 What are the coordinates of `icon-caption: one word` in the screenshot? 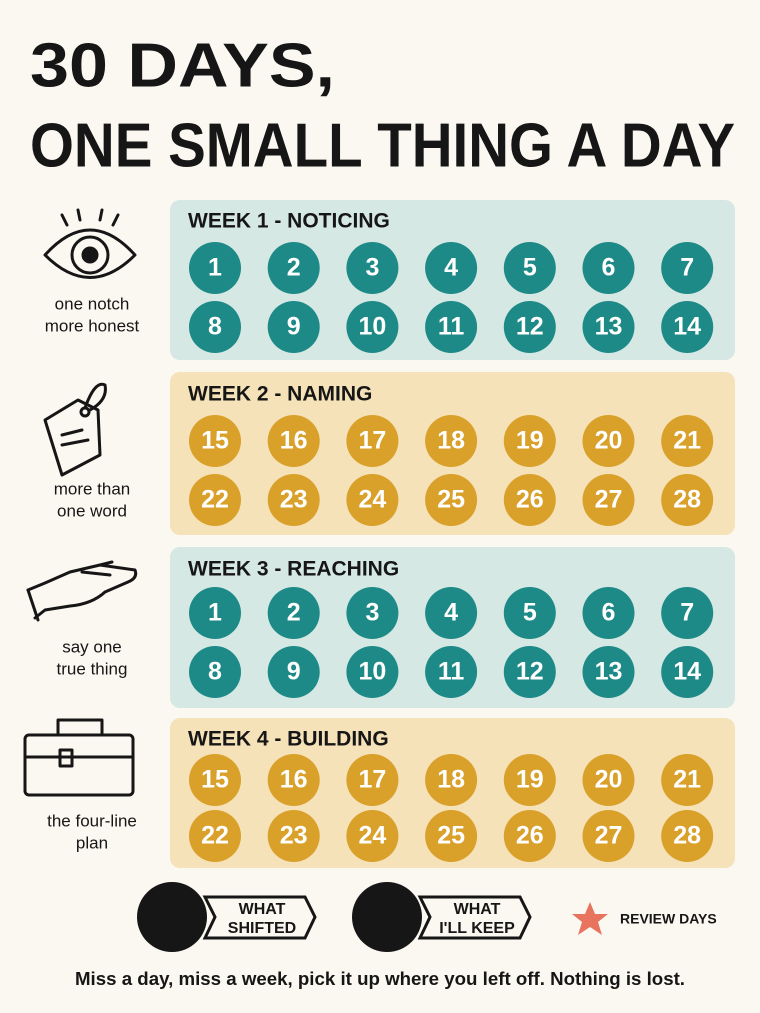 It's located at (92, 510).